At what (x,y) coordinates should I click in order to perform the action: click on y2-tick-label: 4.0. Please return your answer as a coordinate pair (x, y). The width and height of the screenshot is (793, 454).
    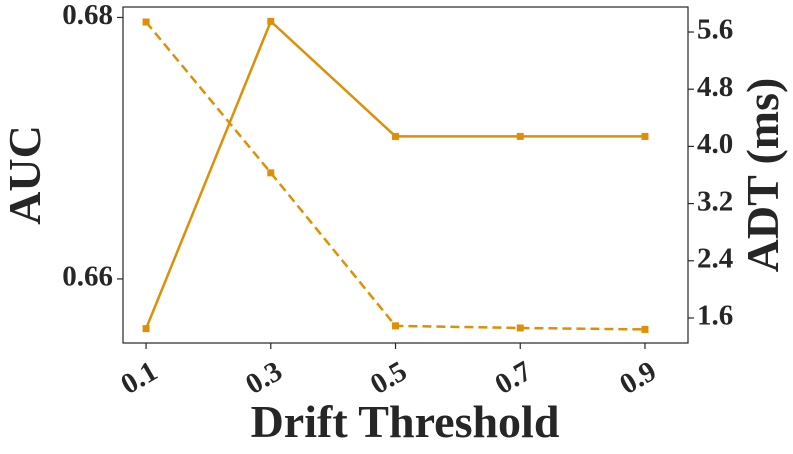
    Looking at the image, I should click on (715, 144).